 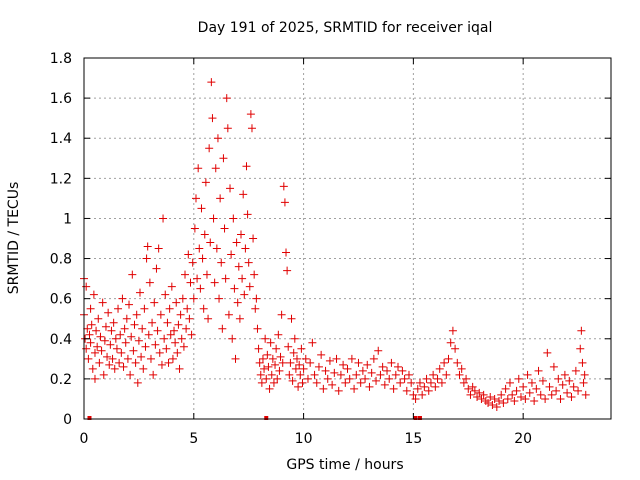 What do you see at coordinates (61, 260) in the screenshot?
I see `y-tick-label: 0.8` at bounding box center [61, 260].